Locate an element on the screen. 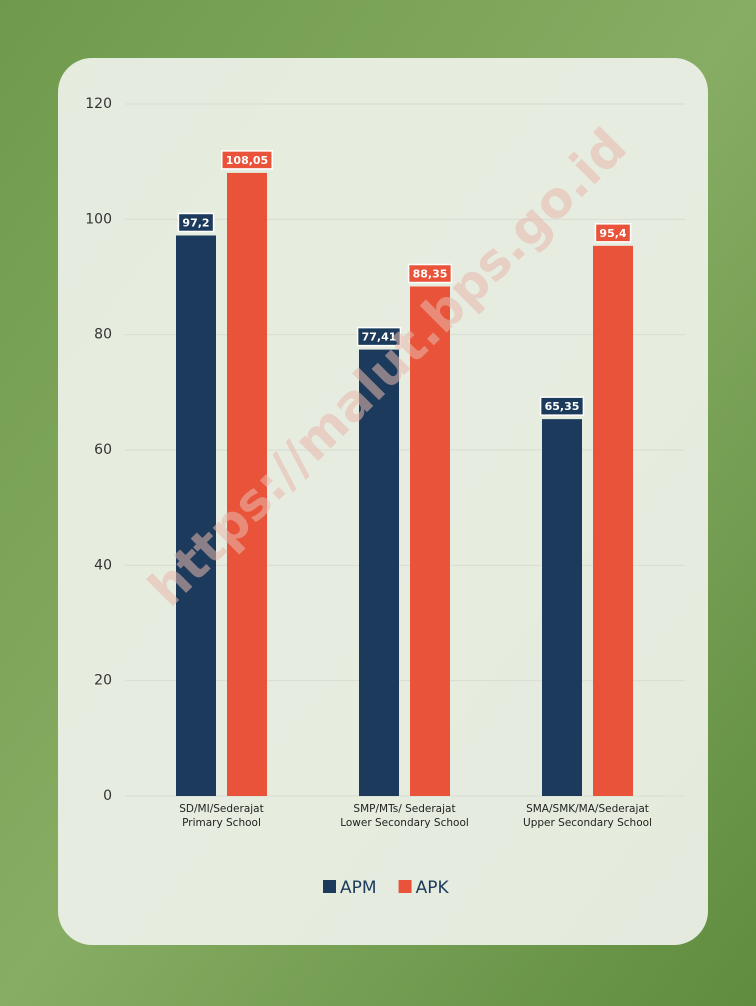 This screenshot has height=1006, width=756. x-tick-label: SMP/MTs/ Sederajat is located at coordinates (404, 809).